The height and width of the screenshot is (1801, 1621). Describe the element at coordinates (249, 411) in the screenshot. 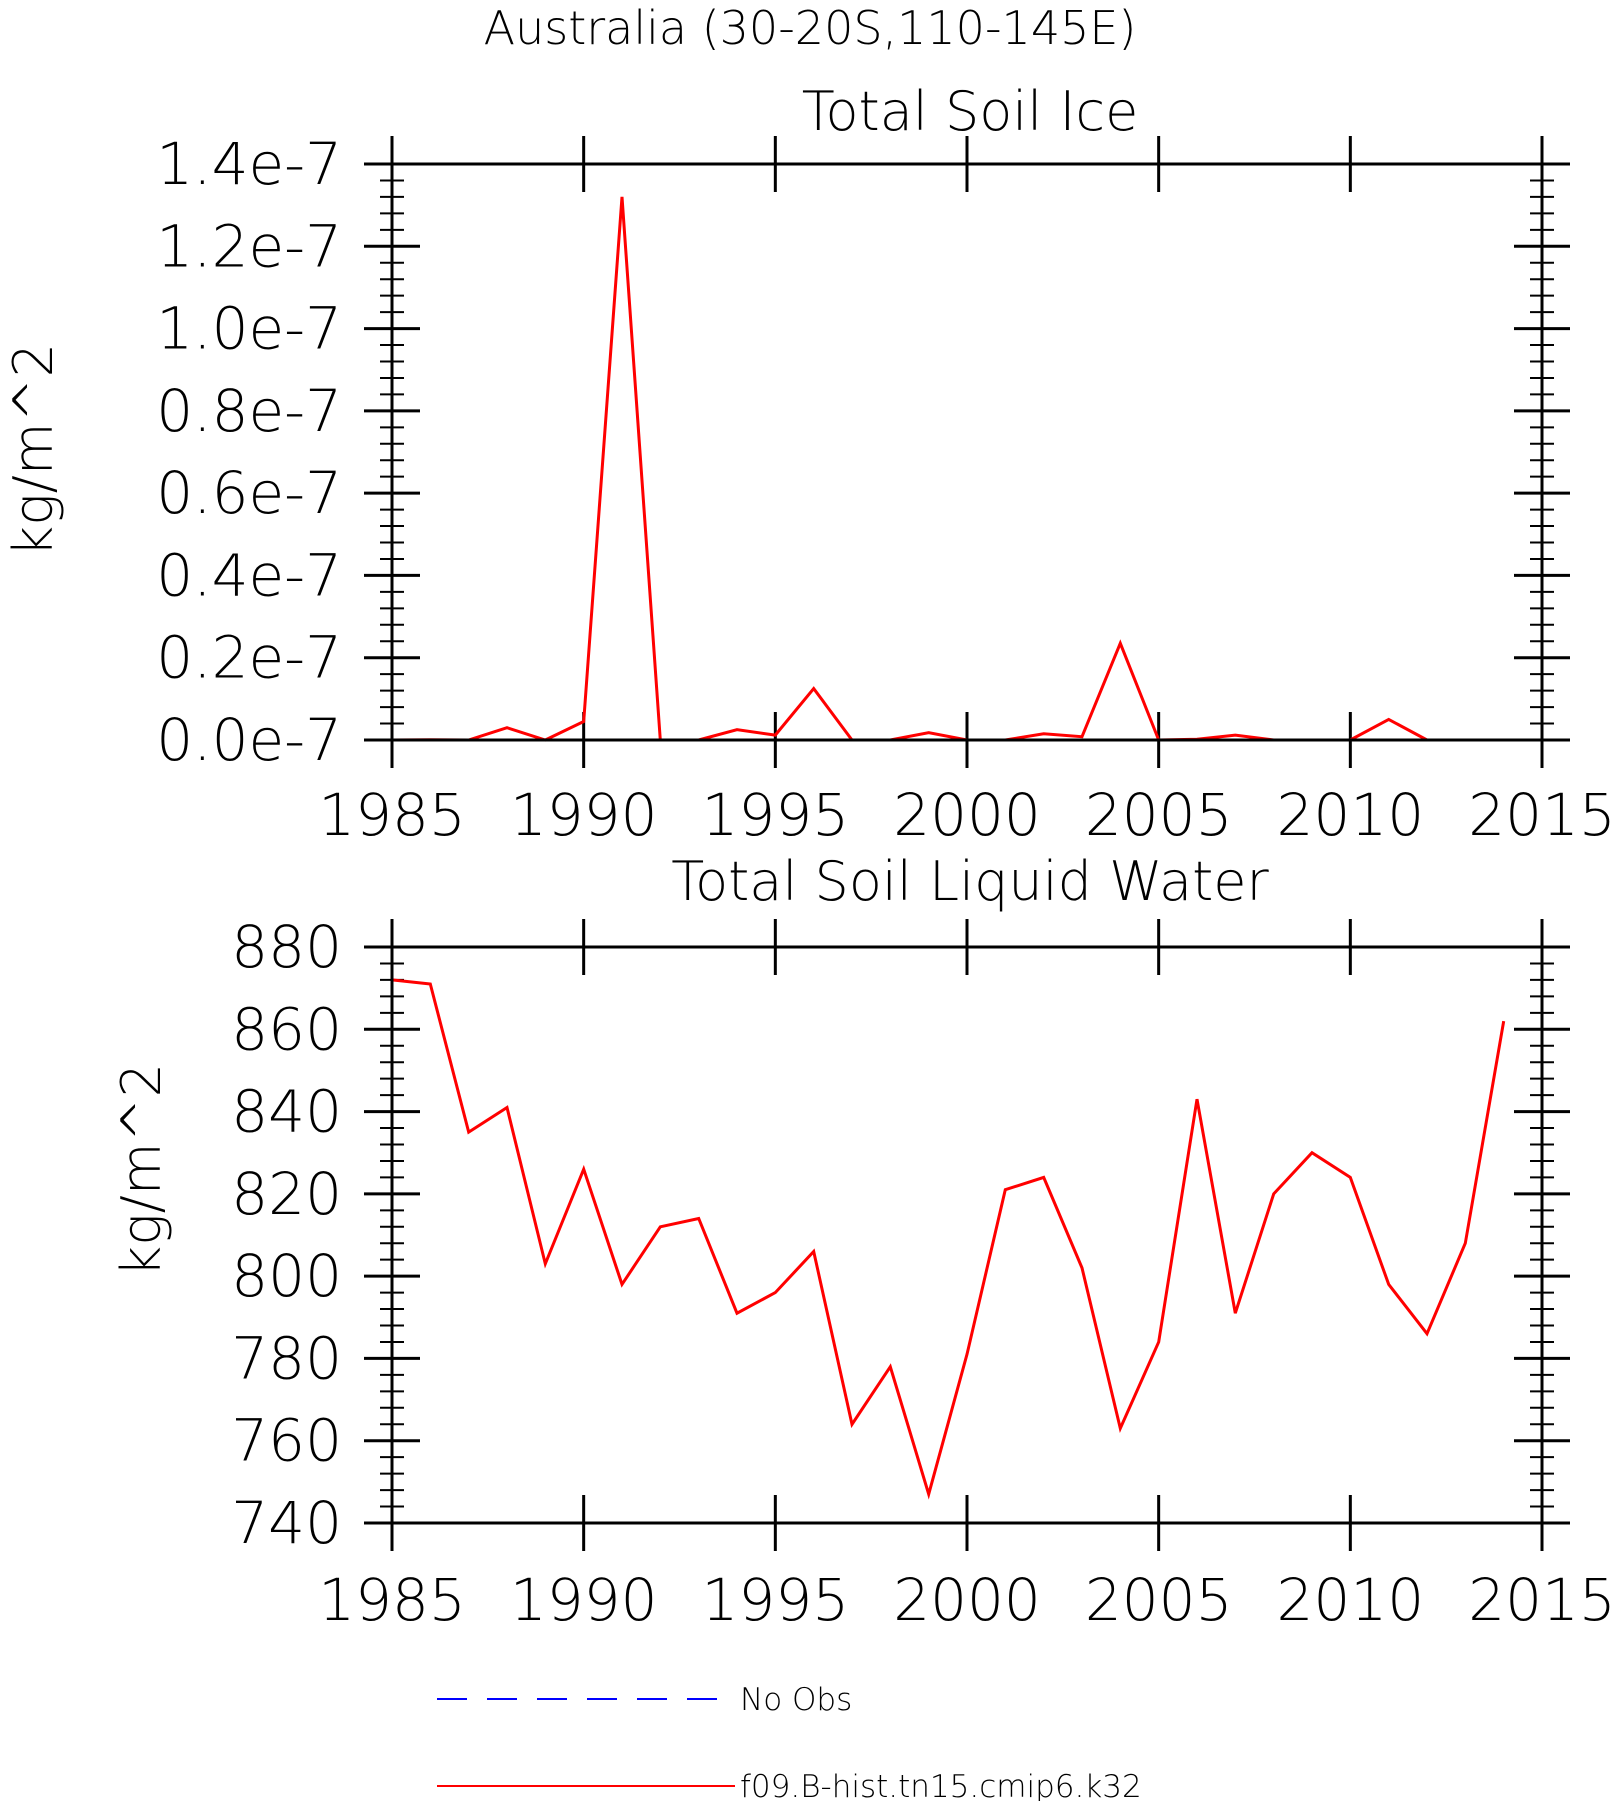

I see `y-tick-label: 0.8e-7` at that location.